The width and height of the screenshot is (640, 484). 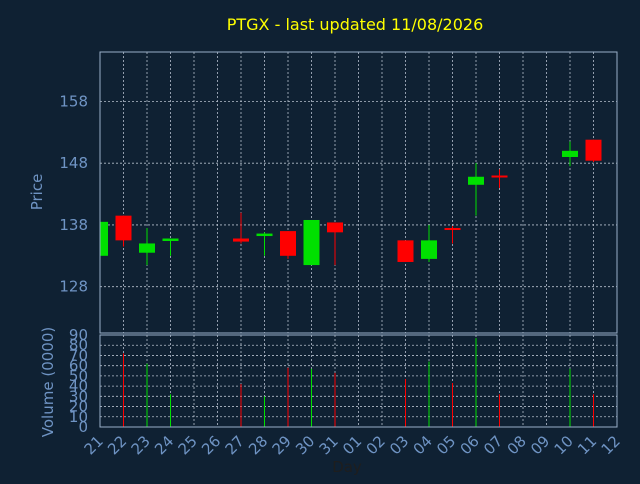 I want to click on x-tick-label: 11, so click(x=587, y=445).